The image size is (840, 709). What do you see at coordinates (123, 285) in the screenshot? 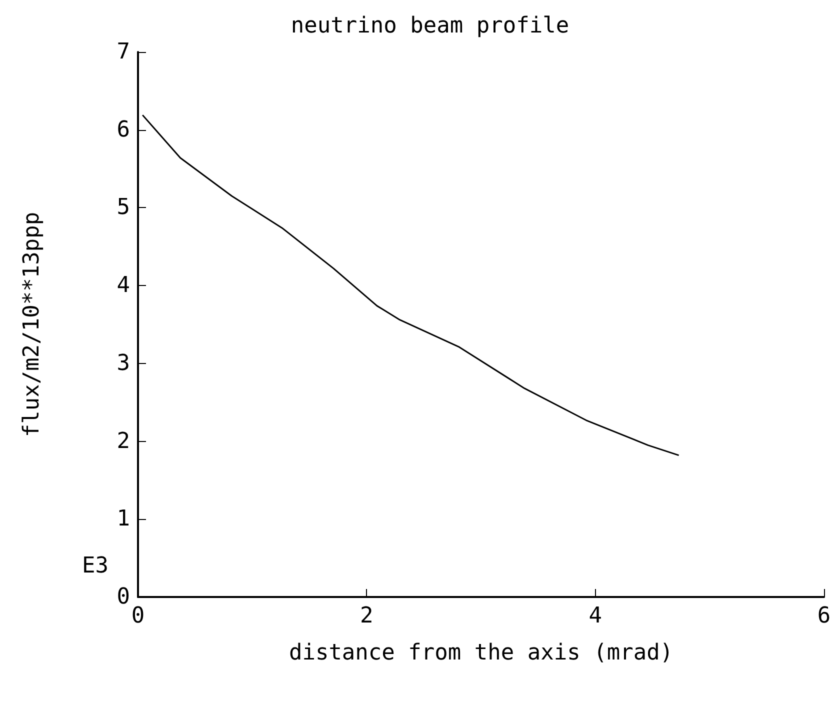
I see `y-tick-label: 4` at bounding box center [123, 285].